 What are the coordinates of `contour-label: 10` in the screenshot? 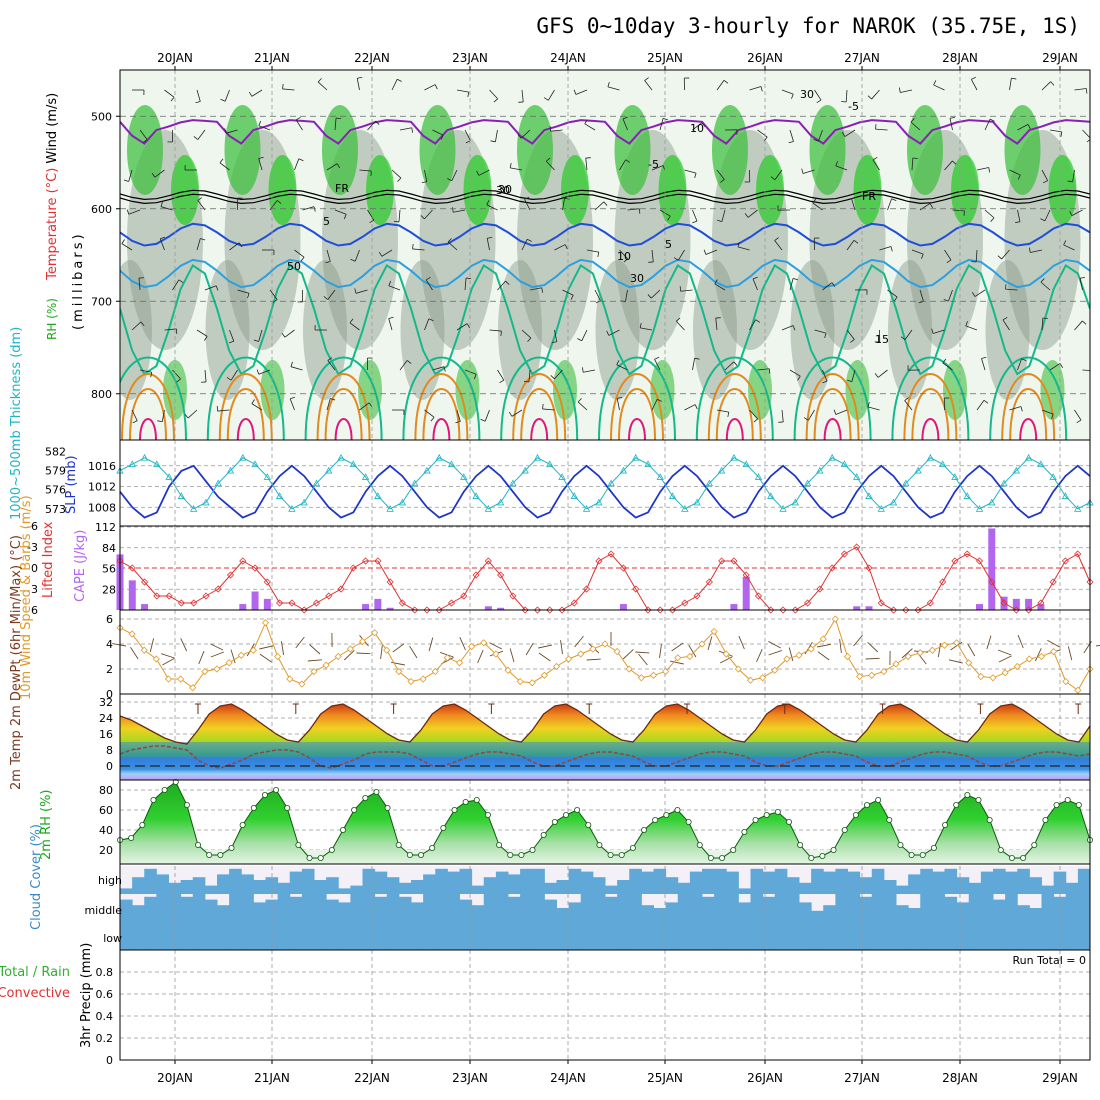 It's located at (624, 256).